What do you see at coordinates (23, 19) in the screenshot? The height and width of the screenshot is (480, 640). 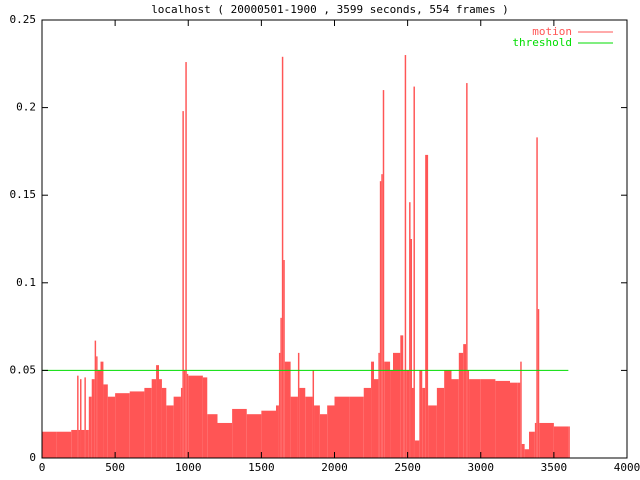 I see `y-tick-label: 0.25` at bounding box center [23, 19].